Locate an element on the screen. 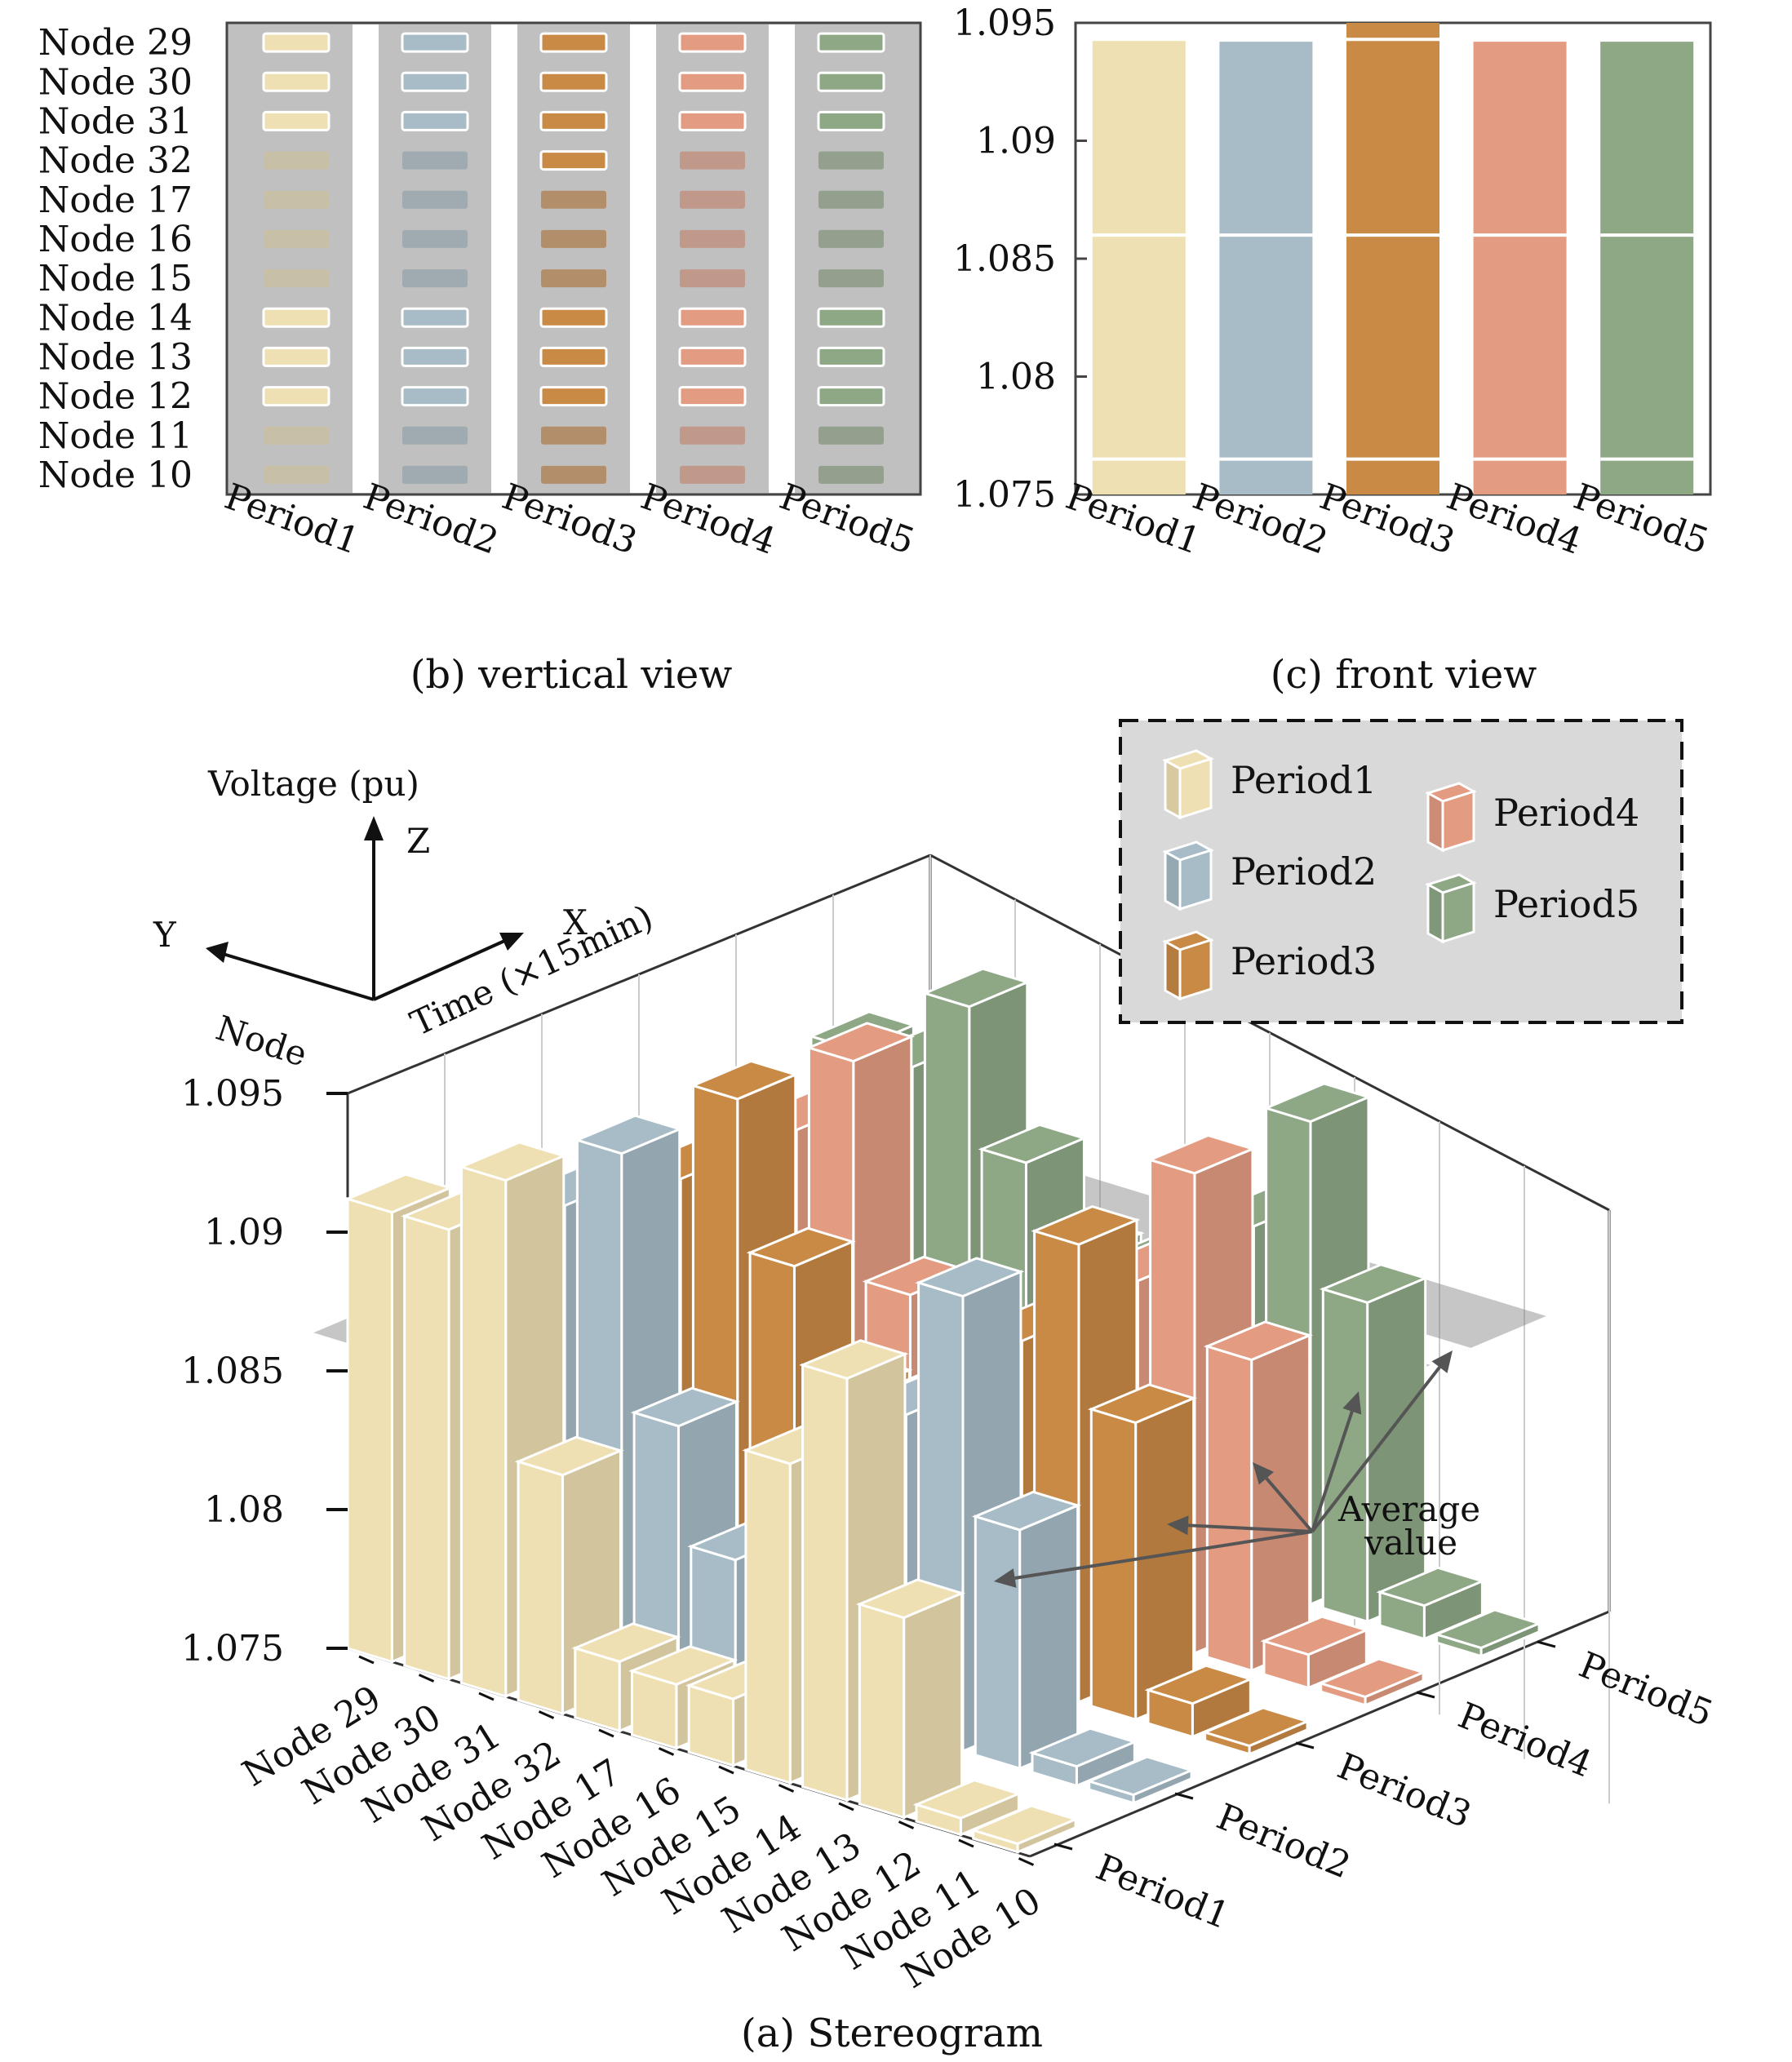  legend-label: Period3 is located at coordinates (1304, 961).